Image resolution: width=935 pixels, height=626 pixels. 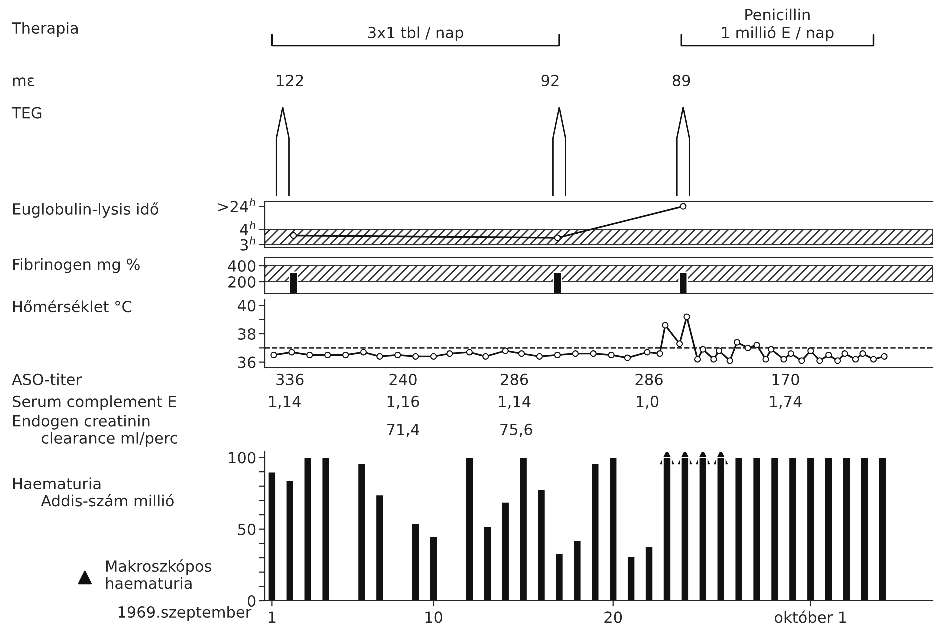 I want to click on y-tick-label: 40, so click(x=247, y=306).